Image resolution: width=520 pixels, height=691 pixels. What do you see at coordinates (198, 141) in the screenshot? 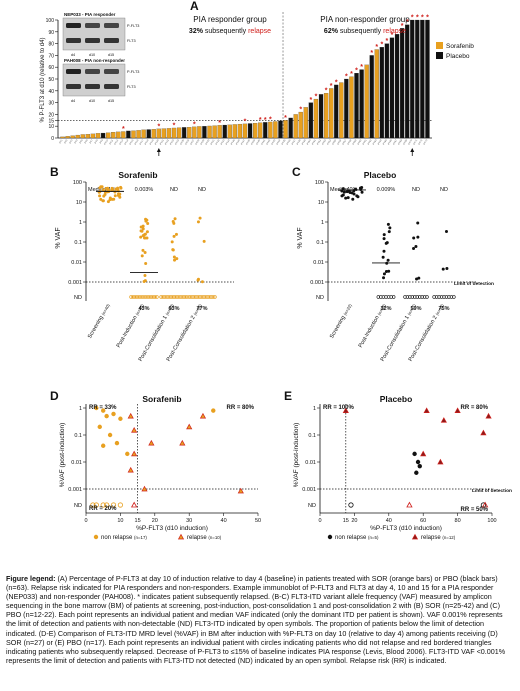
I see `panel-a-patient-label: PT28` at bounding box center [198, 141].